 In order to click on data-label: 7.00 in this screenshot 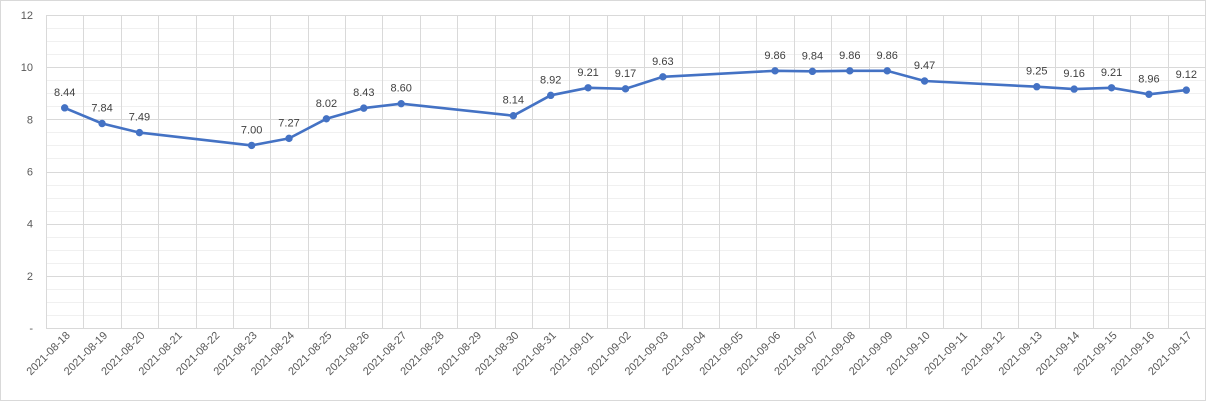, I will do `click(251, 130)`.